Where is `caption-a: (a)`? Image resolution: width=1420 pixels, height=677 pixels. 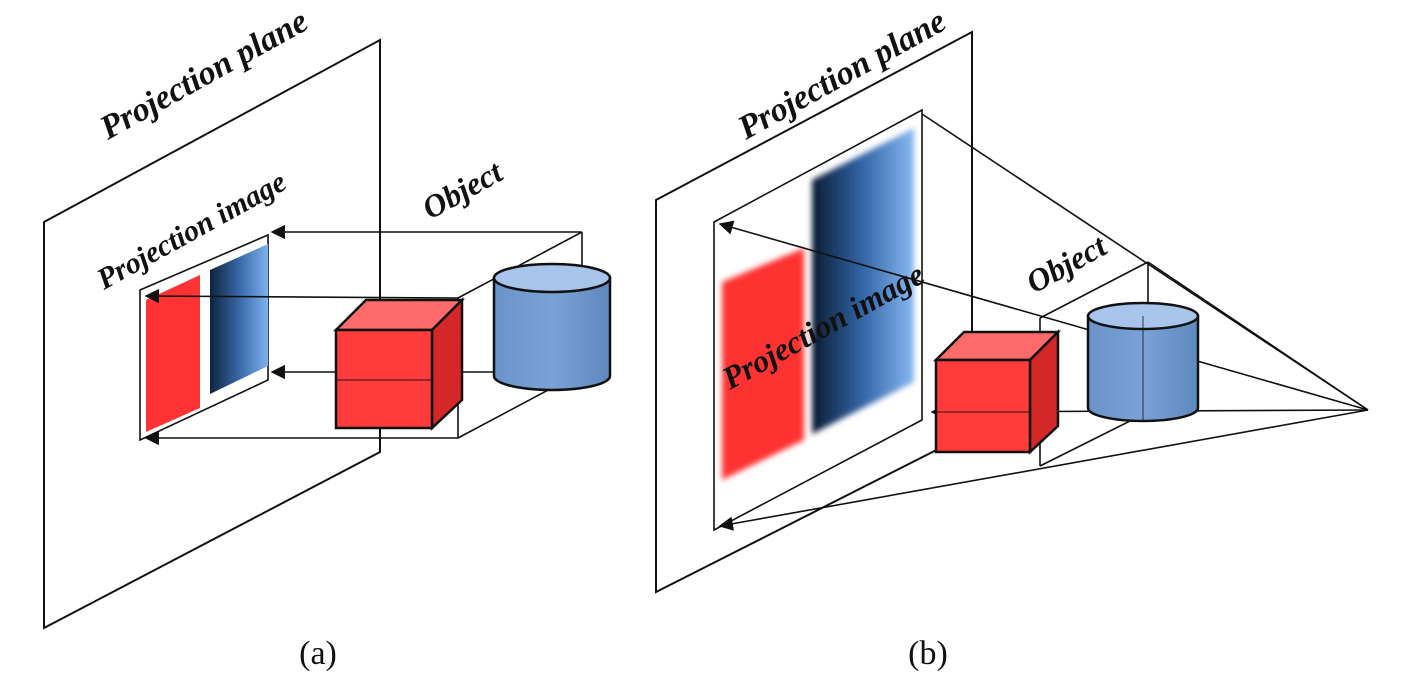
caption-a: (a) is located at coordinates (318, 653).